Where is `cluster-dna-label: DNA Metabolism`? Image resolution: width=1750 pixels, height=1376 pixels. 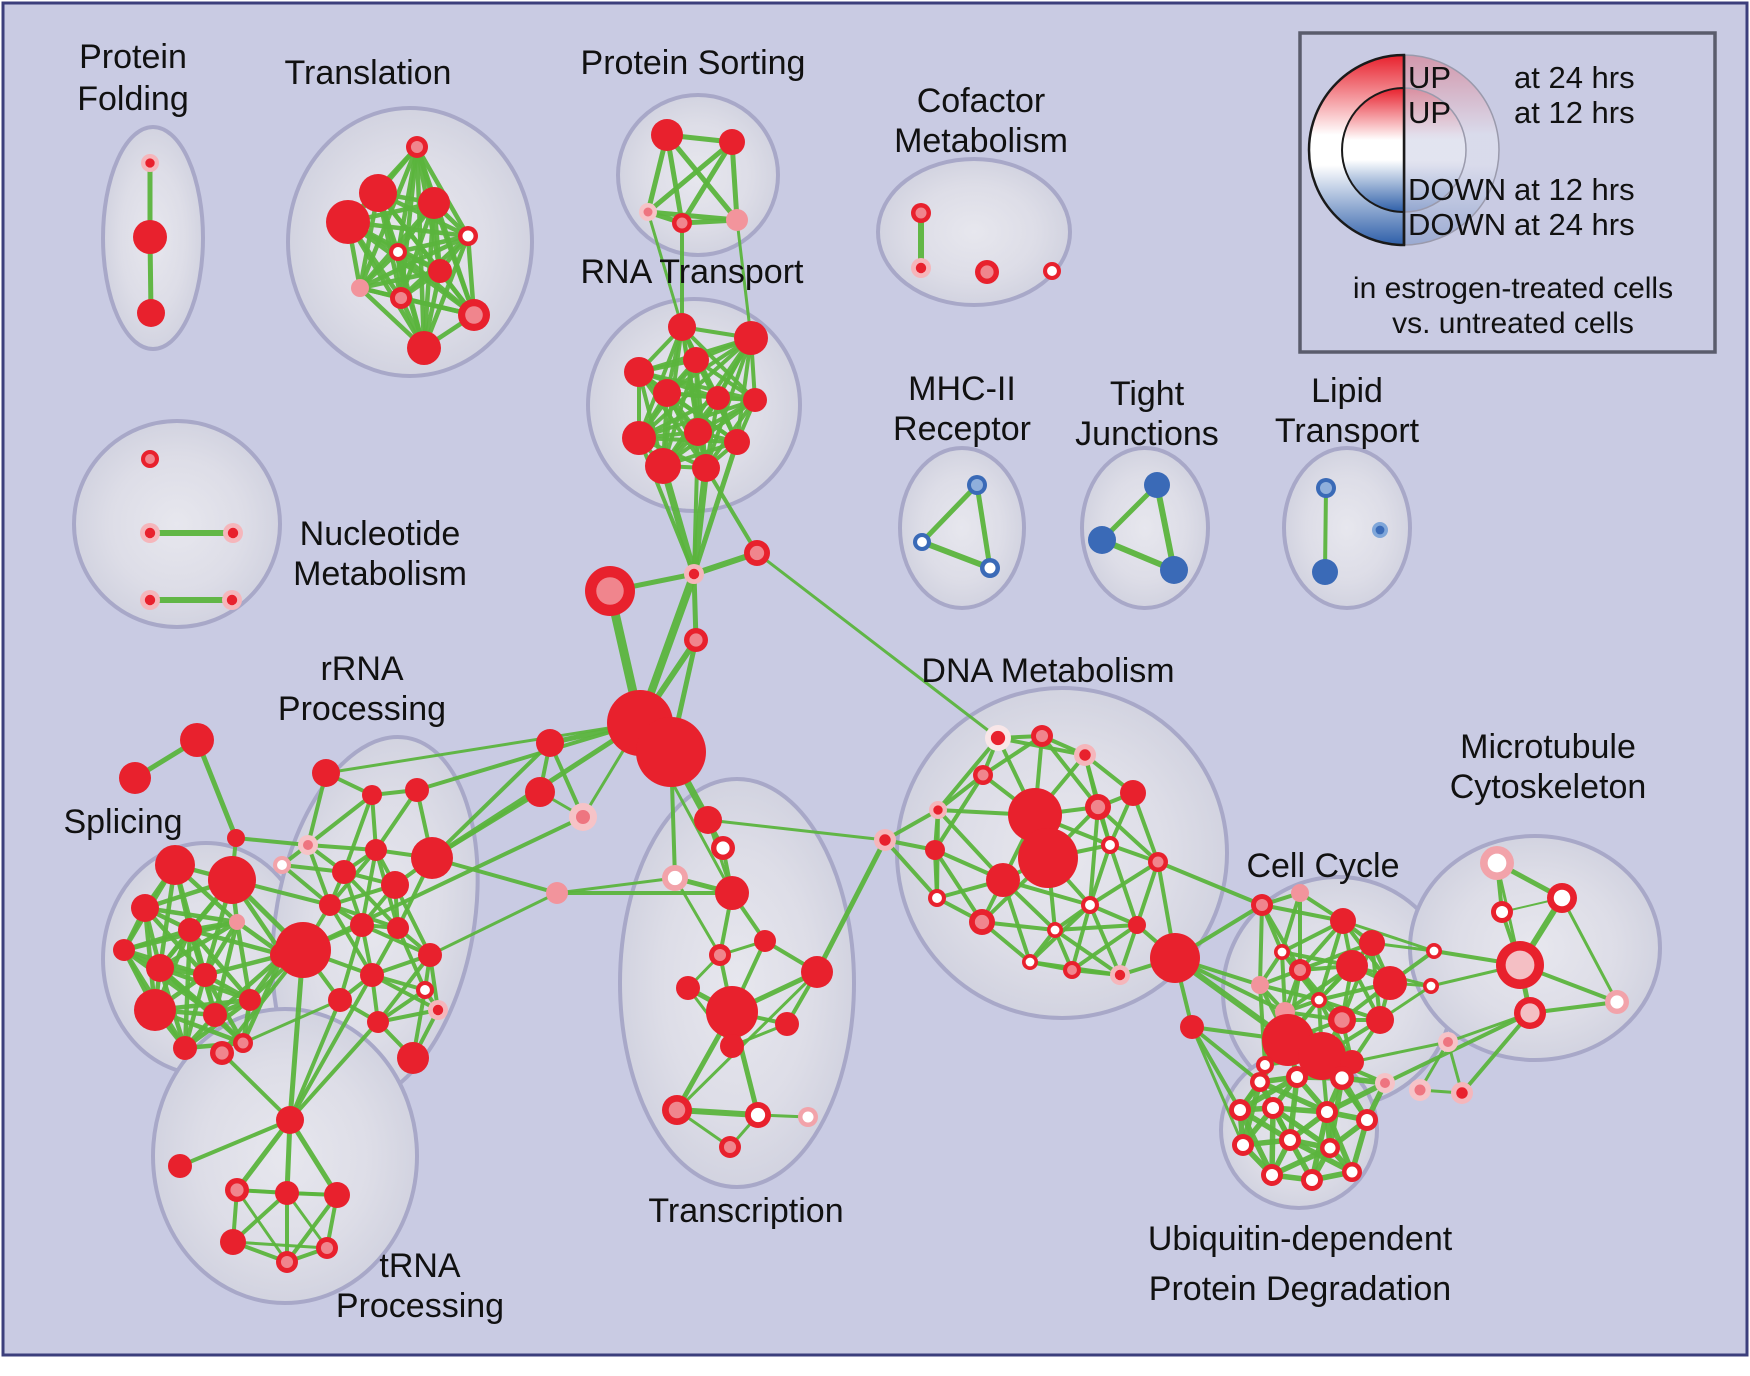 cluster-dna-label: DNA Metabolism is located at coordinates (1047, 671).